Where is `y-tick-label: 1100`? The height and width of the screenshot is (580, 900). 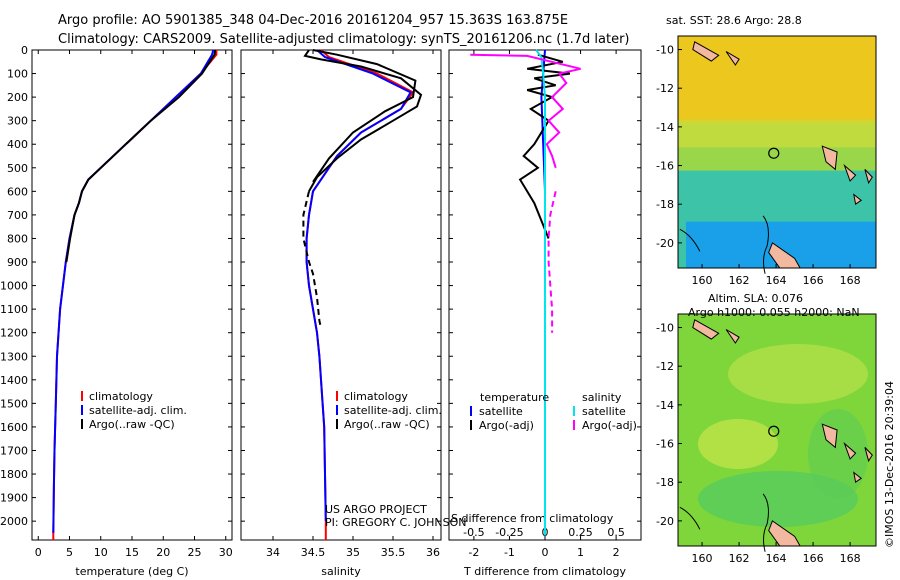 y-tick-label: 1100 is located at coordinates (14, 309).